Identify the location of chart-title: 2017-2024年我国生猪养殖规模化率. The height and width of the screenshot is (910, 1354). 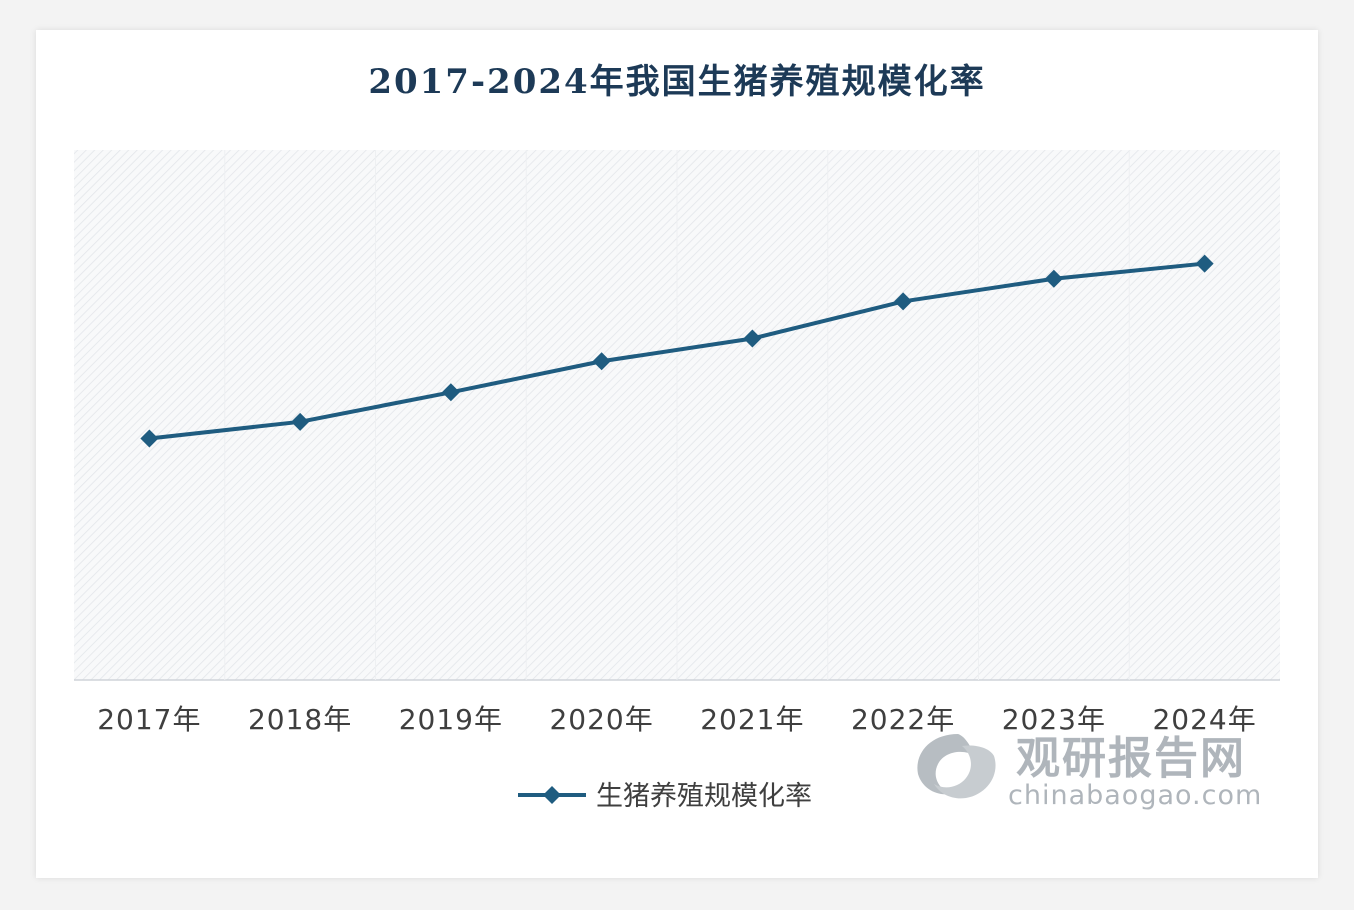
(677, 82).